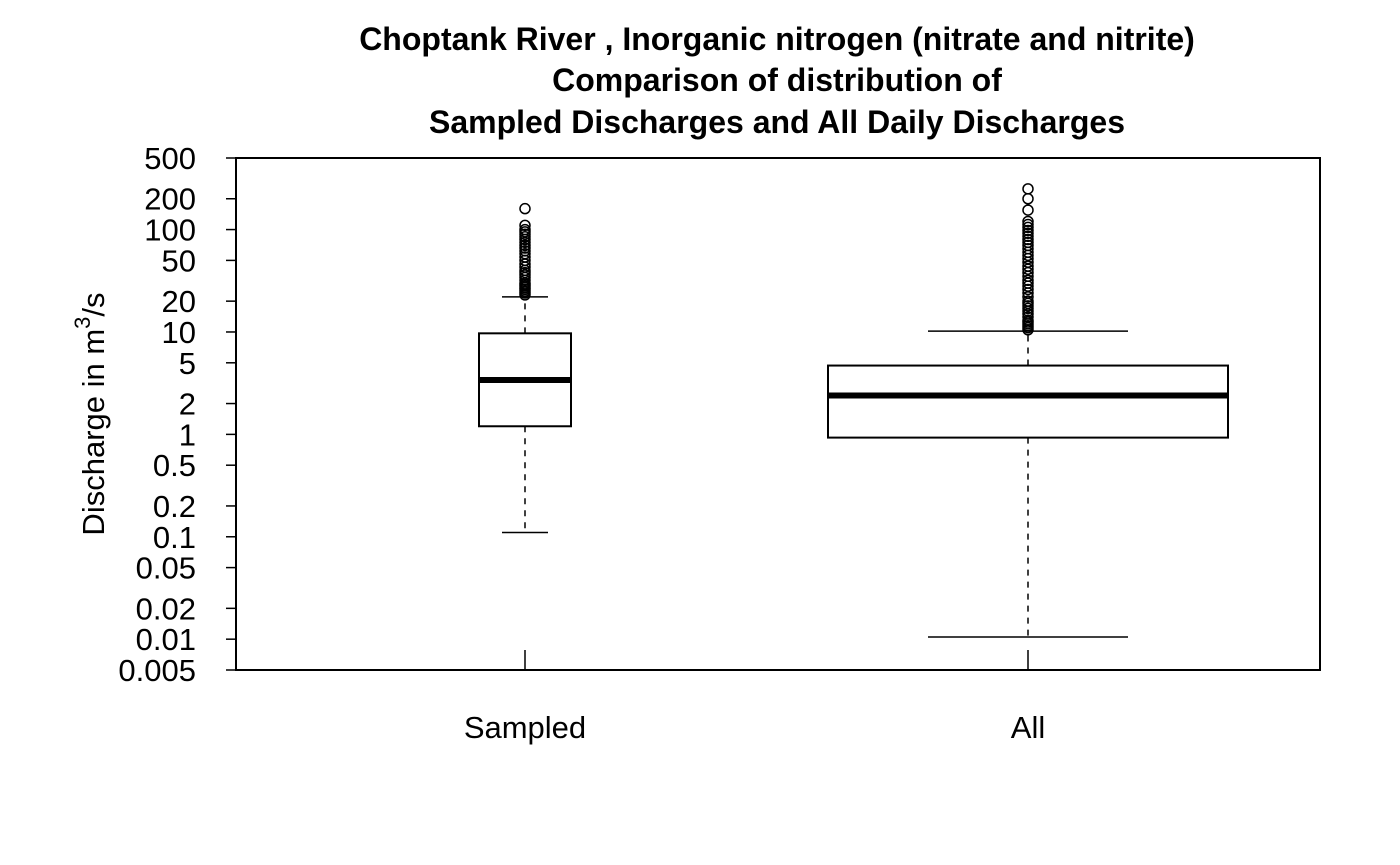 The image size is (1400, 865). What do you see at coordinates (525, 368) in the screenshot?
I see `box-group-sampled` at bounding box center [525, 368].